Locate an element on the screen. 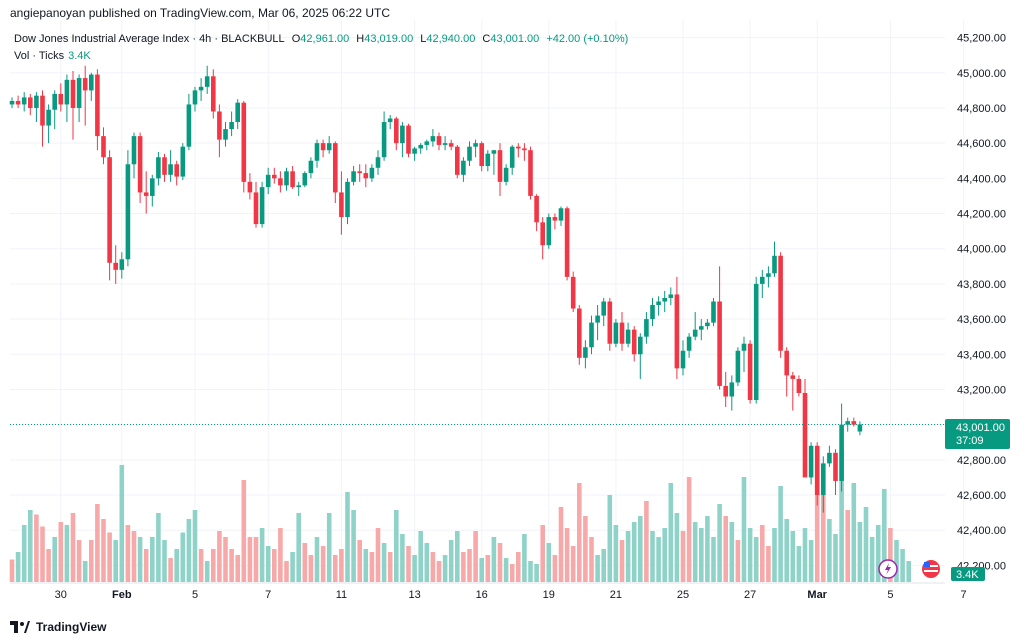  price-change: +42.00 (+0.10%) is located at coordinates (587, 39).